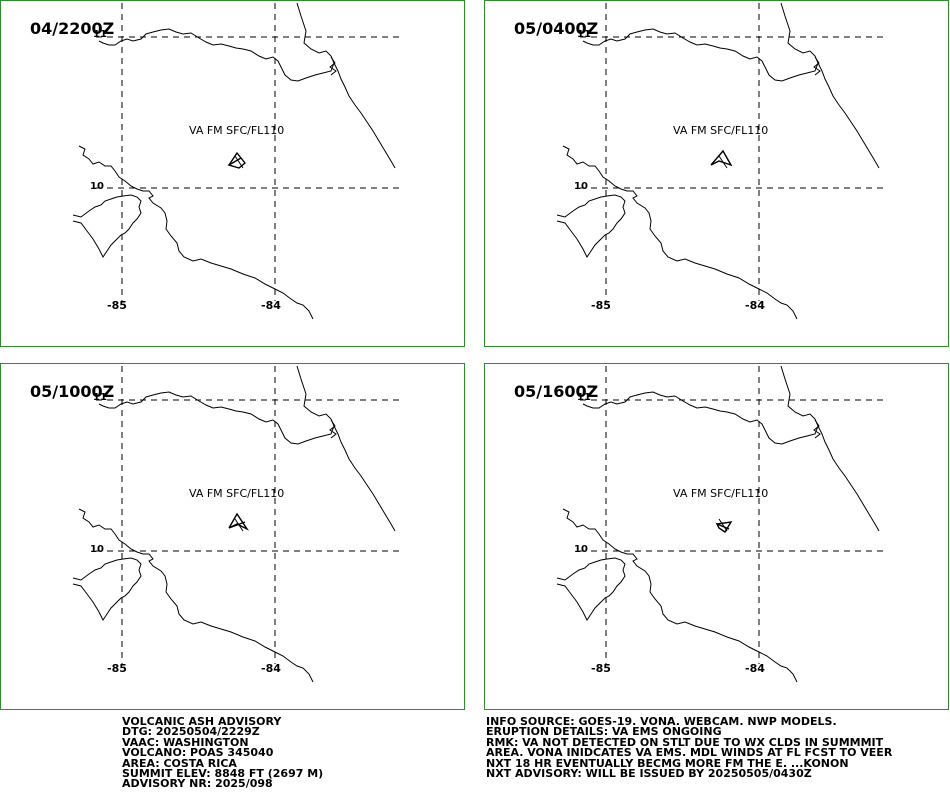 This screenshot has height=812, width=950. What do you see at coordinates (191, 732) in the screenshot?
I see `advisory-line: DTG: 20250504/2229Z` at bounding box center [191, 732].